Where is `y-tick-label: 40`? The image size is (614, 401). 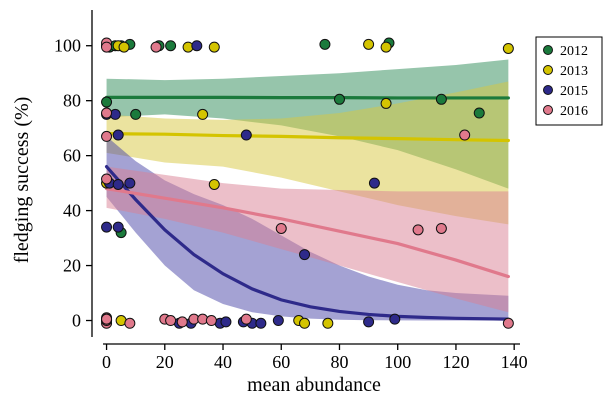
y-tick-label: 40 is located at coordinates (72, 211).